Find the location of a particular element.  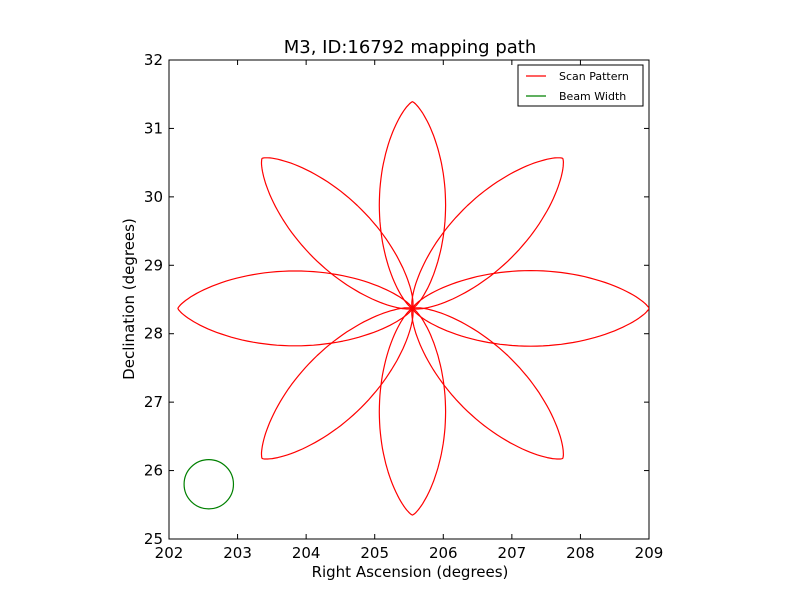

y-tick-label: 29 is located at coordinates (153, 265).